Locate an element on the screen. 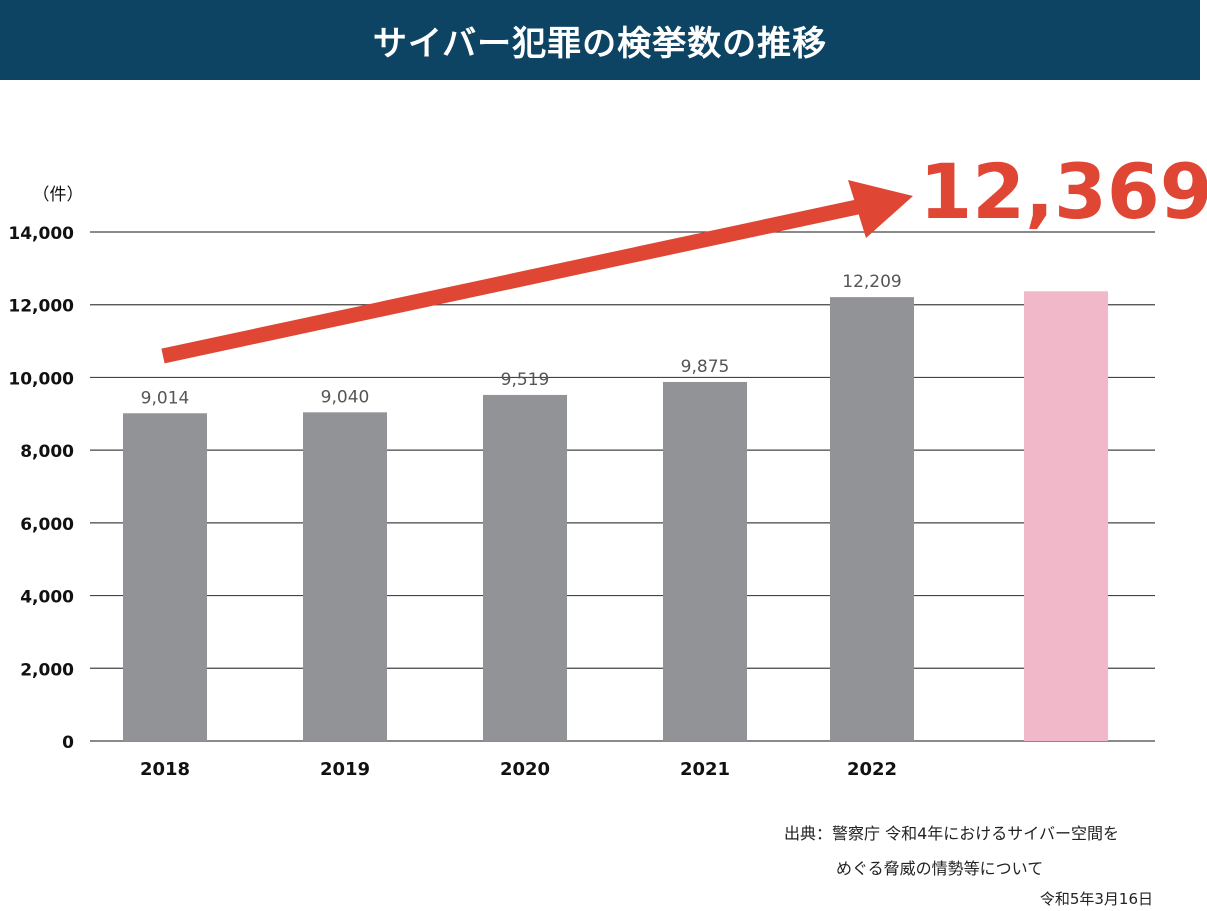  page-title: サイバー犯罪の検挙数の推移 is located at coordinates (600, 43).